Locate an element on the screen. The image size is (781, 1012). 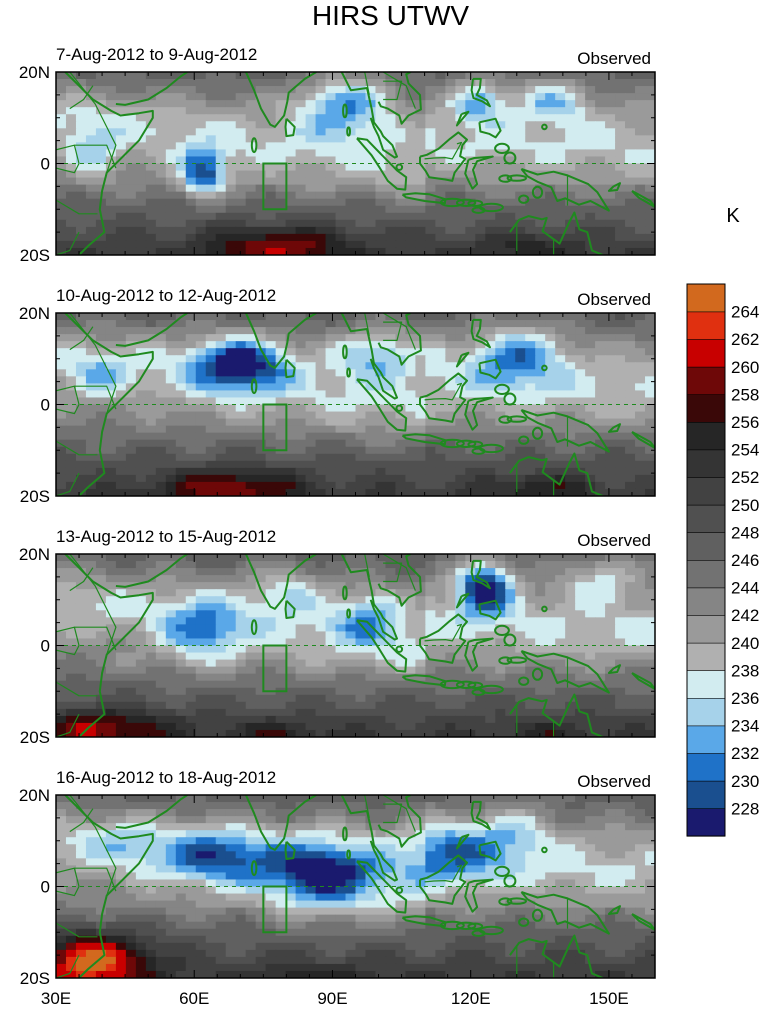
panel-3-ticks is located at coordinates (355, 645).